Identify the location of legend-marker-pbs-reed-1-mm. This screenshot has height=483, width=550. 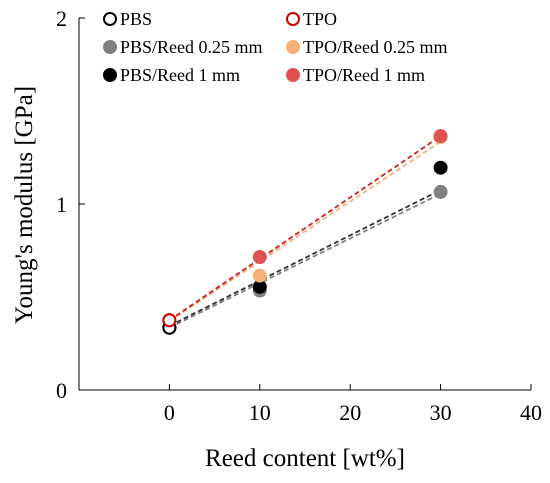
(110, 75).